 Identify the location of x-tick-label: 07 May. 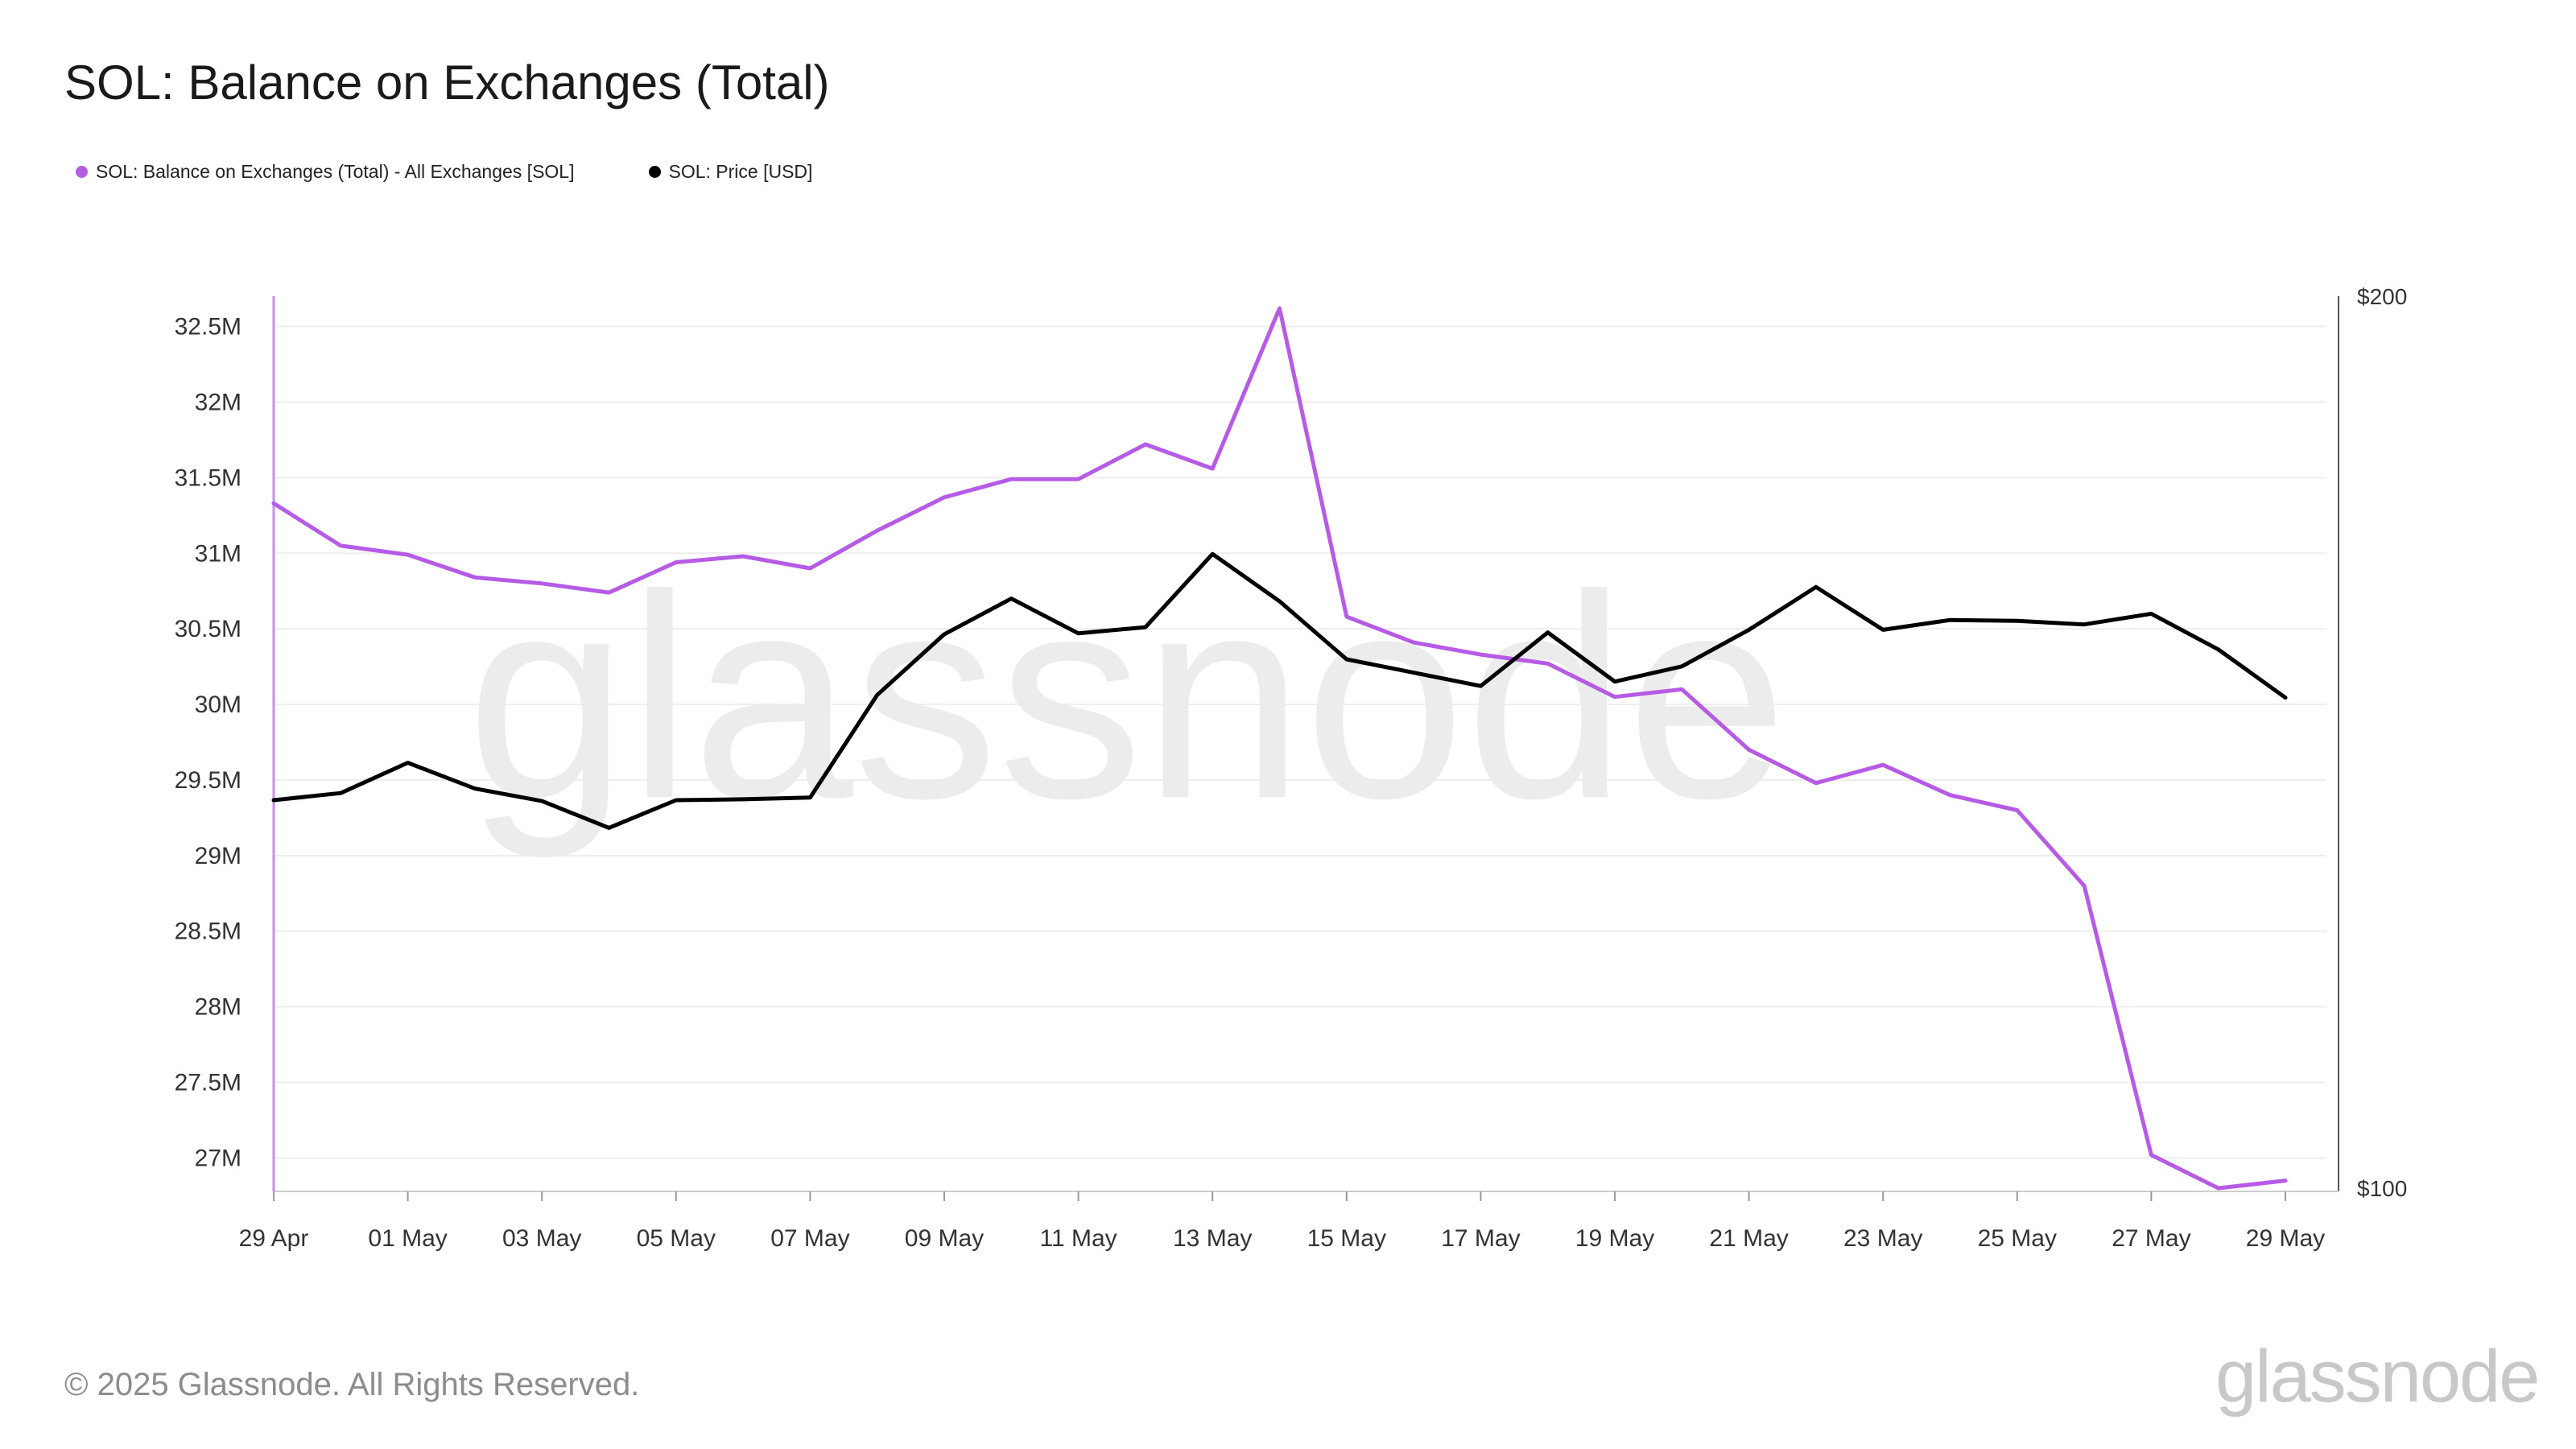
(809, 1238).